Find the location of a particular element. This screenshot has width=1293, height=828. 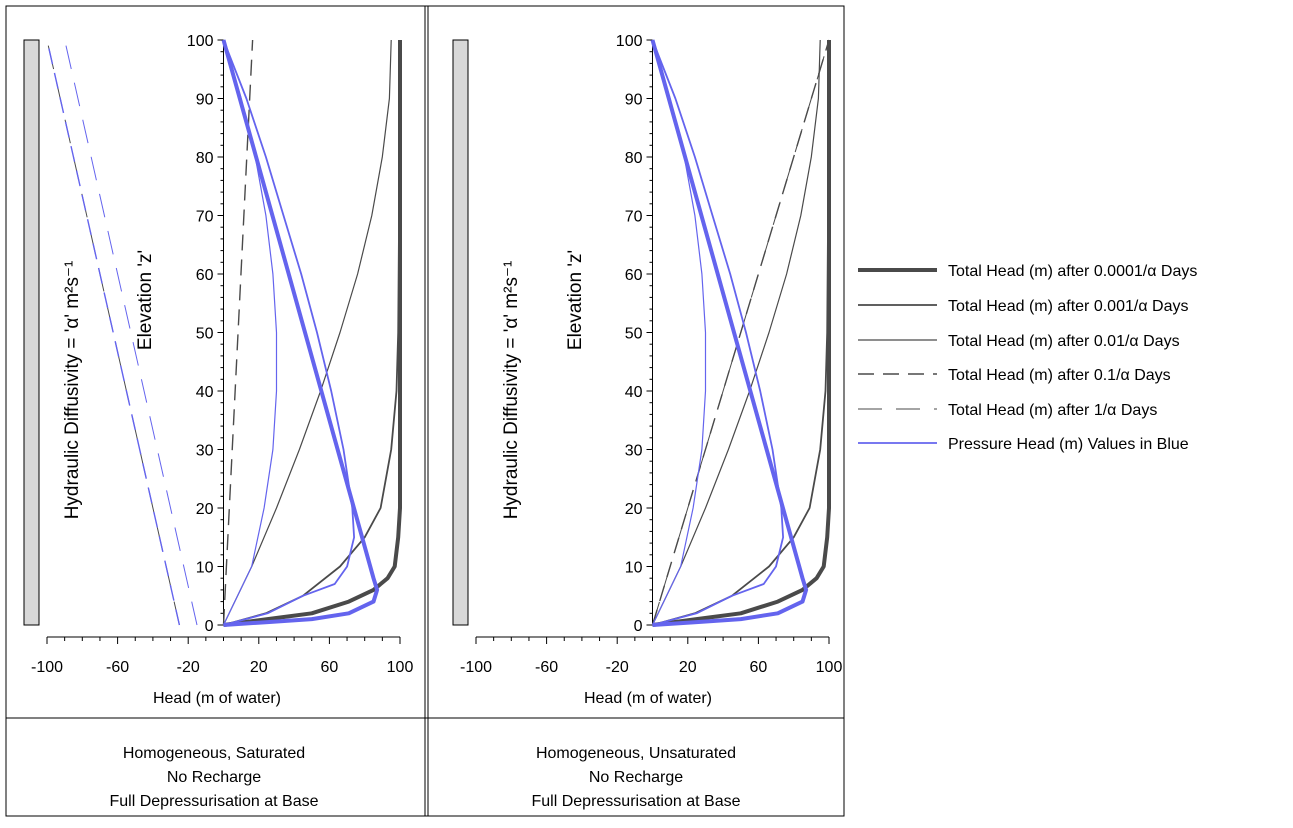

left-x-axis-label: Head (m of water) is located at coordinates (217, 698).